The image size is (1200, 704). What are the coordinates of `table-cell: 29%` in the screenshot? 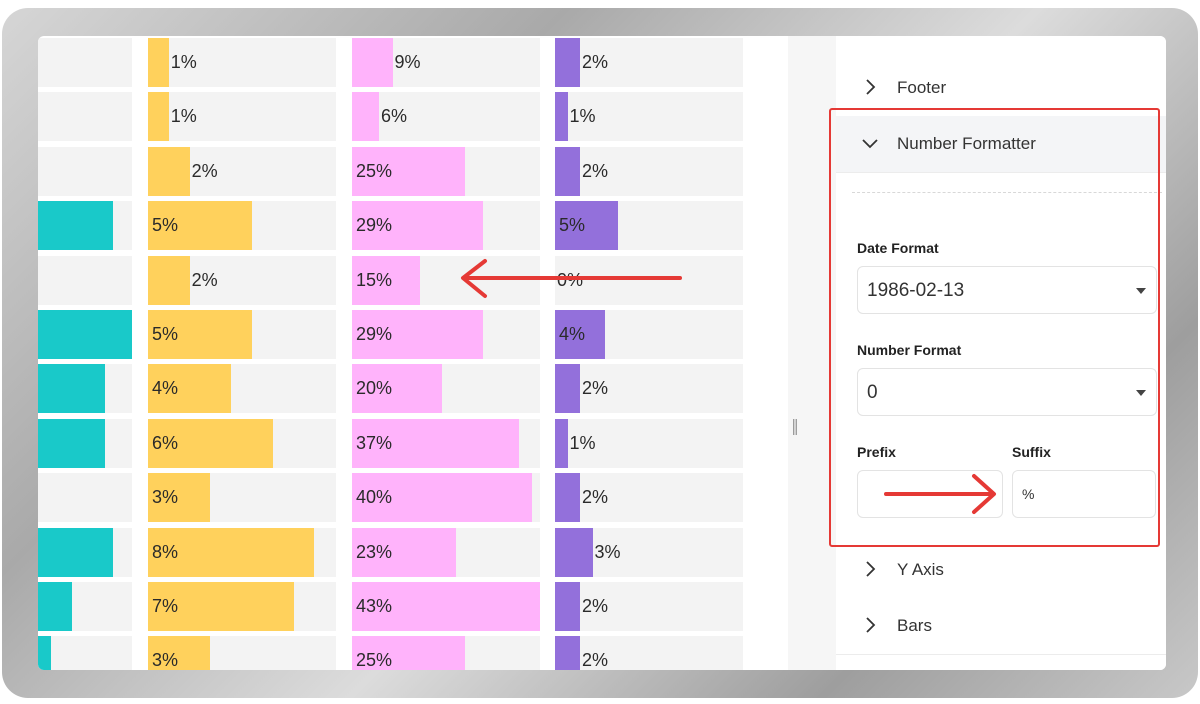 It's located at (446, 226).